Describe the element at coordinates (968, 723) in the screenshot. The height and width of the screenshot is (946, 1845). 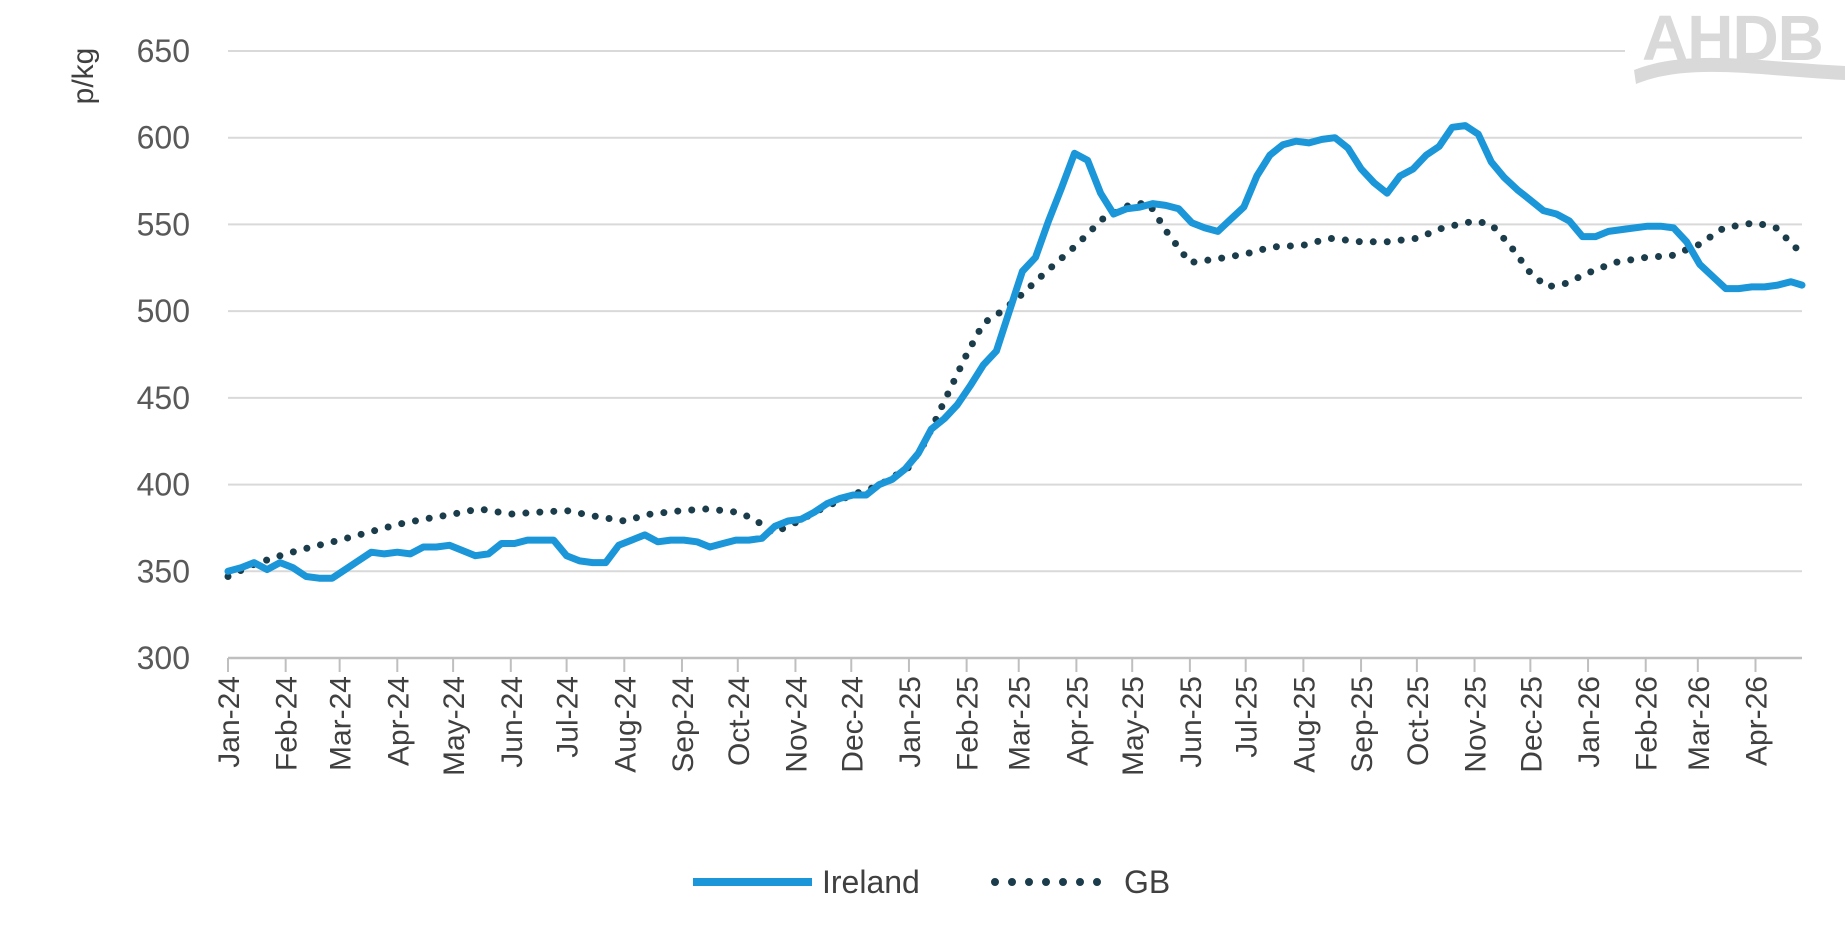
I see `x-tick-label: Feb-25` at that location.